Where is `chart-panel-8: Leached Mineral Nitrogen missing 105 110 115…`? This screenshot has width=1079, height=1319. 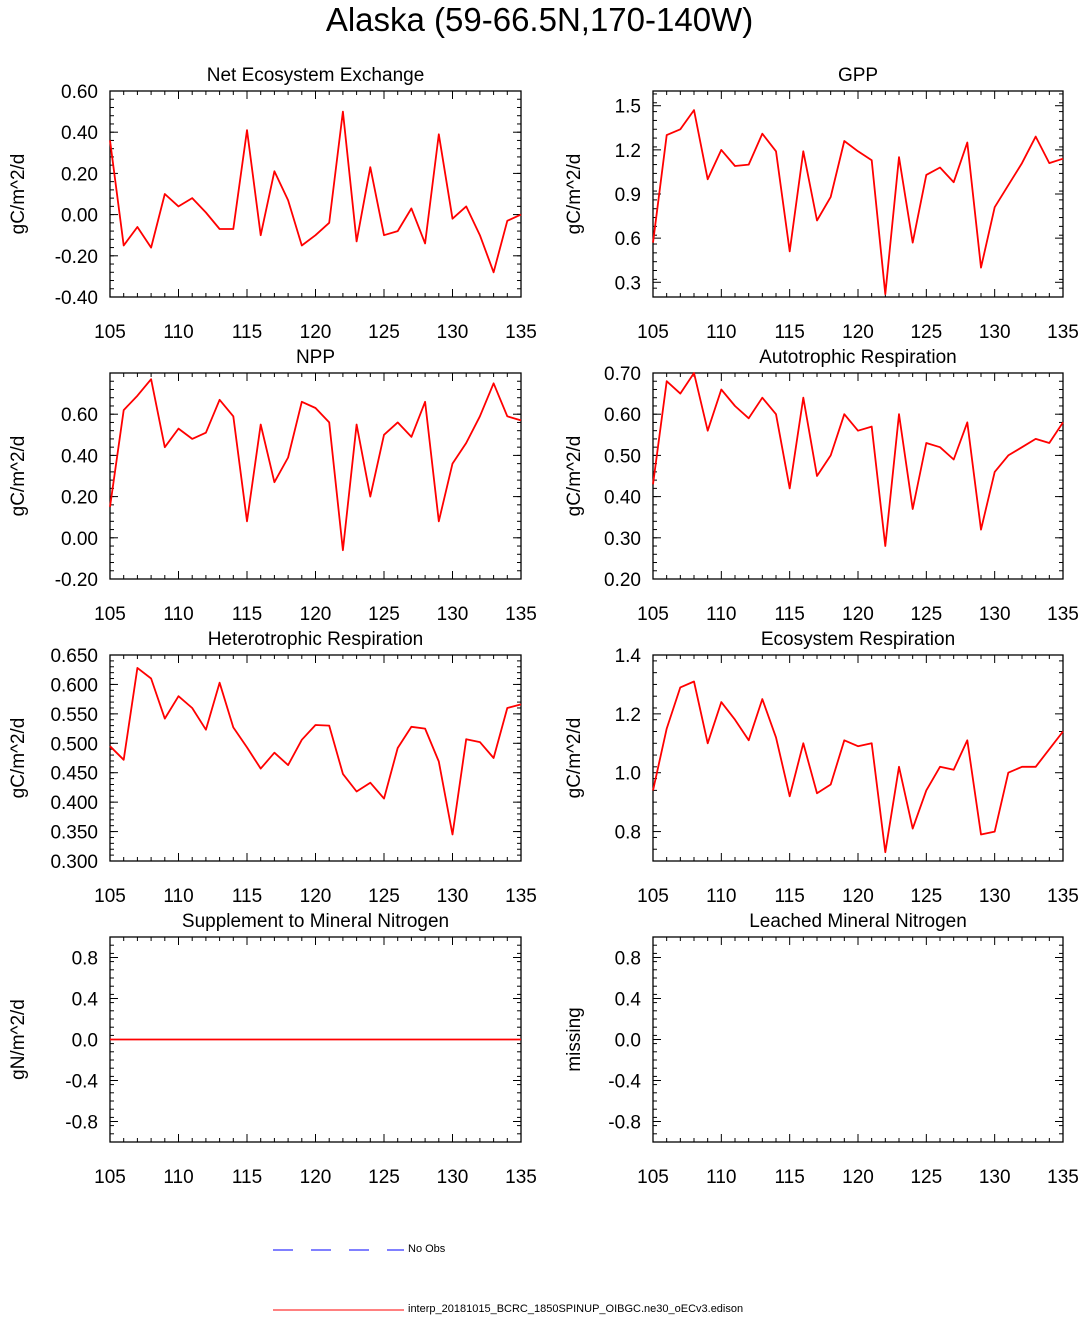
chart-panel-8: Leached Mineral Nitrogen missing 105 110 115… is located at coordinates (821, 1049).